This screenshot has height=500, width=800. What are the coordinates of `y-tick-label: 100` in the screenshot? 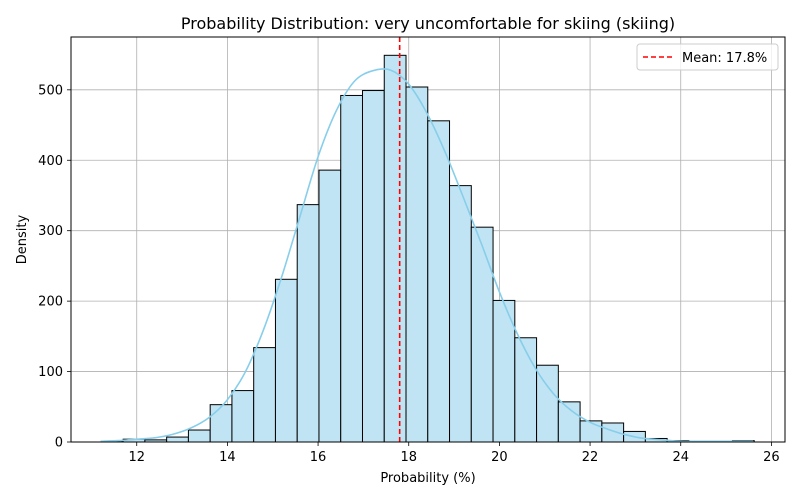 It's located at (50, 372).